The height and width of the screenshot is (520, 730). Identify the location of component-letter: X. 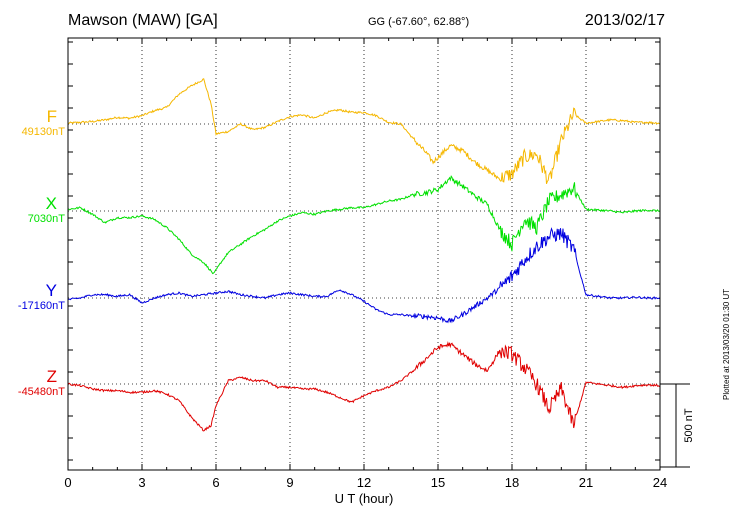
(51, 203).